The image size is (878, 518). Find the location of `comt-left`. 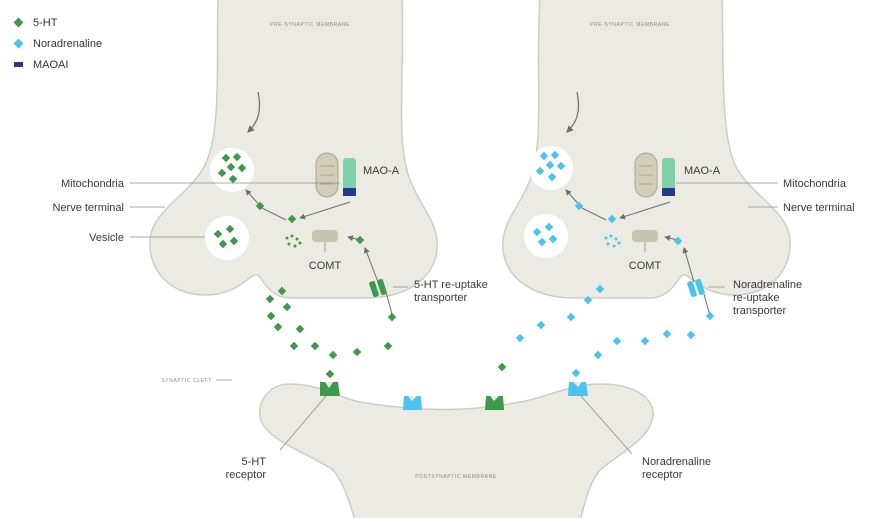

comt-left is located at coordinates (325, 236).